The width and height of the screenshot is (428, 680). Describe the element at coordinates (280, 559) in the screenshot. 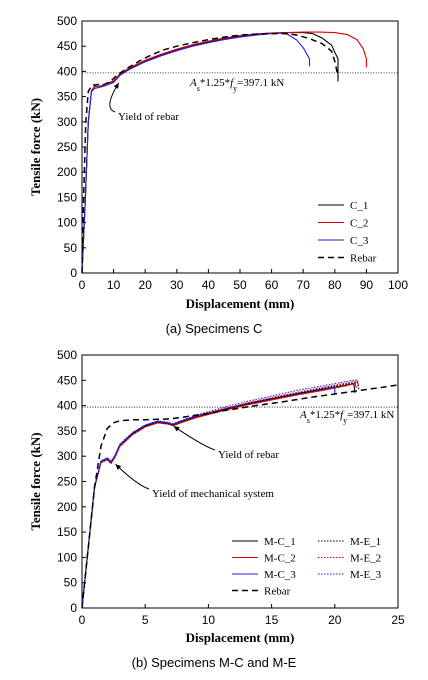

I see `legend-label: M-C_2` at that location.